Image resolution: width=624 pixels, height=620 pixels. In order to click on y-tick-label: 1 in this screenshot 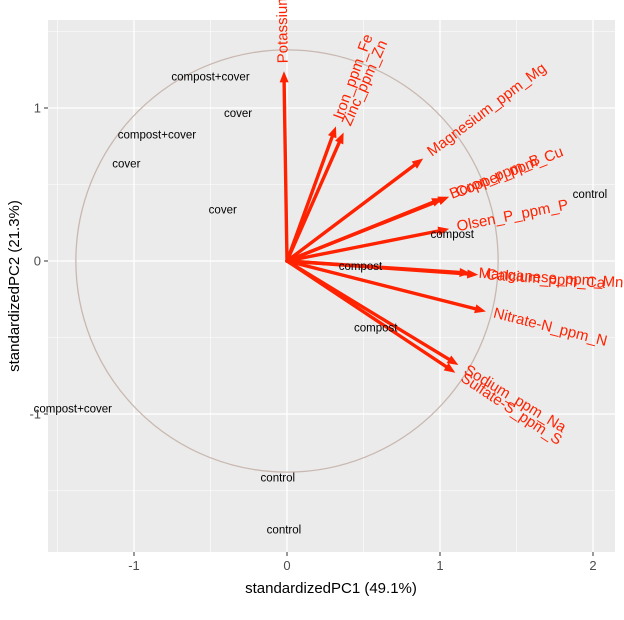, I will do `click(37, 108)`.